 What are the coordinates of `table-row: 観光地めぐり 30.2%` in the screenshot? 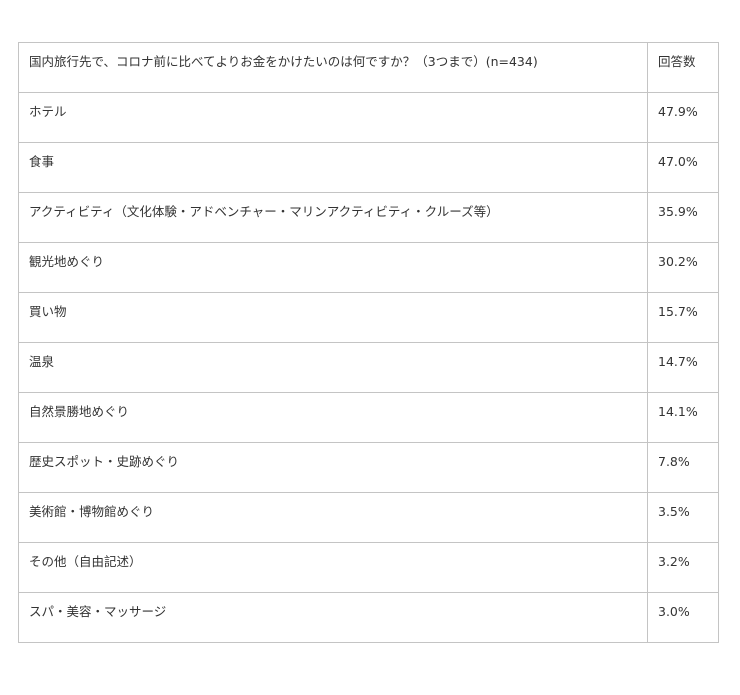 It's located at (368, 267).